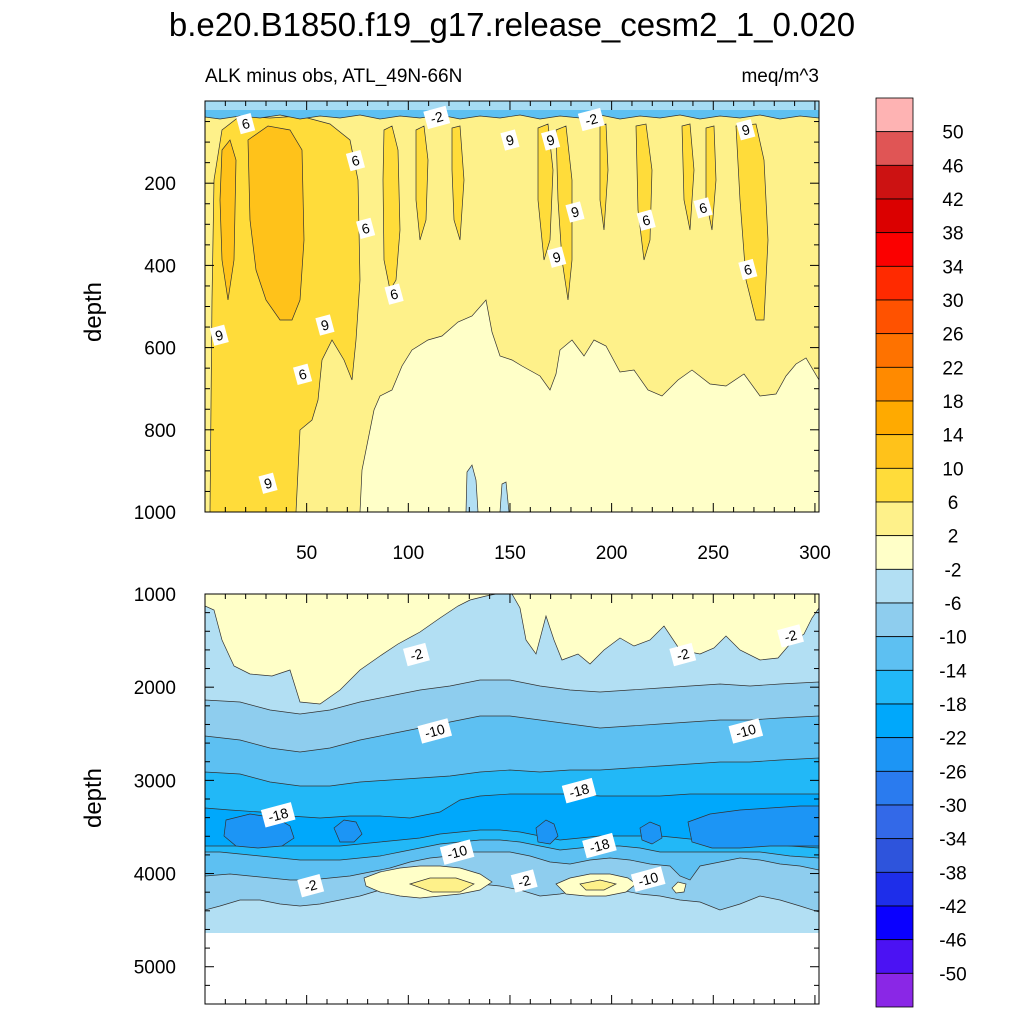 The height and width of the screenshot is (1024, 1024). Describe the element at coordinates (160, 431) in the screenshot. I see `upper-y-tick-label: 800` at that location.